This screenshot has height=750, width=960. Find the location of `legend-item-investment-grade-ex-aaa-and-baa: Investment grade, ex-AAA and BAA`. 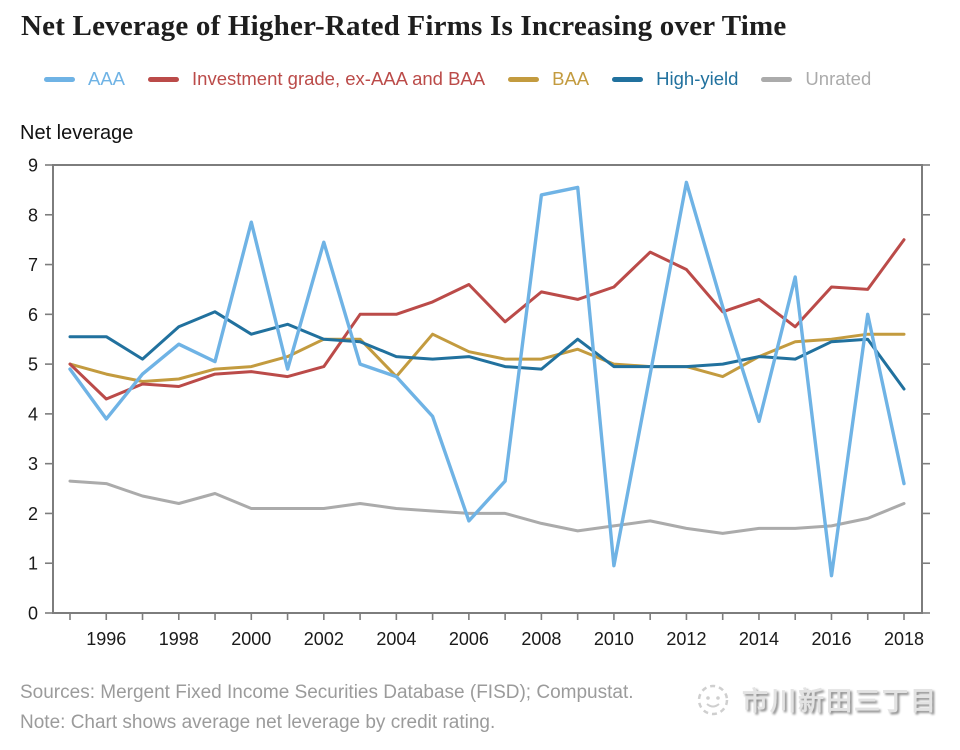

legend-item-investment-grade-ex-aaa-and-baa: Investment grade, ex-AAA and BAA is located at coordinates (317, 78).